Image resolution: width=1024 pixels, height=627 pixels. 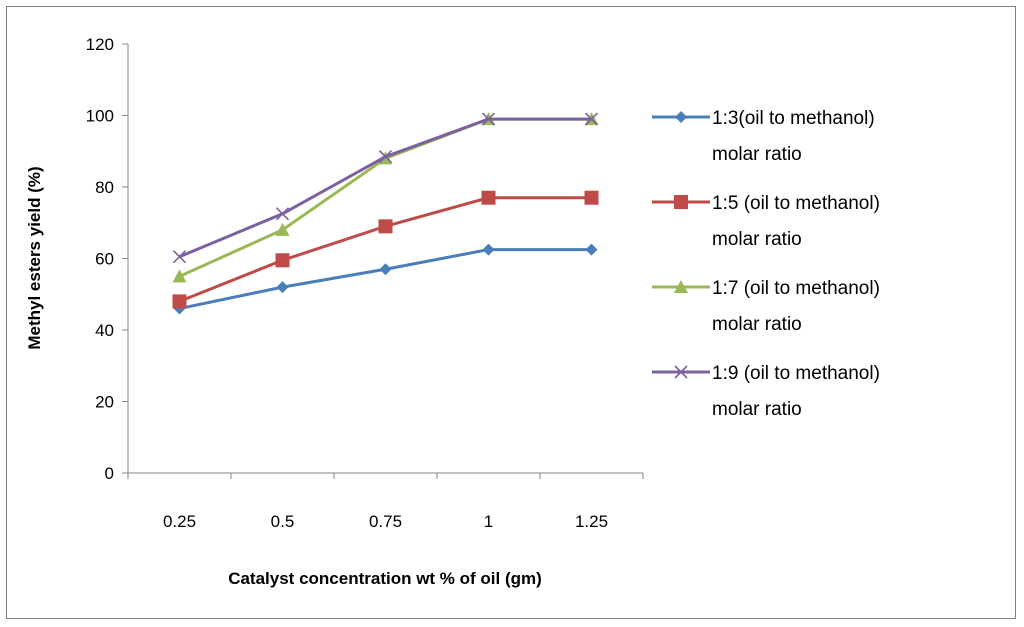 I want to click on x-axis-title: Catalyst concentration wt % of oil (gm), so click(x=385, y=578).